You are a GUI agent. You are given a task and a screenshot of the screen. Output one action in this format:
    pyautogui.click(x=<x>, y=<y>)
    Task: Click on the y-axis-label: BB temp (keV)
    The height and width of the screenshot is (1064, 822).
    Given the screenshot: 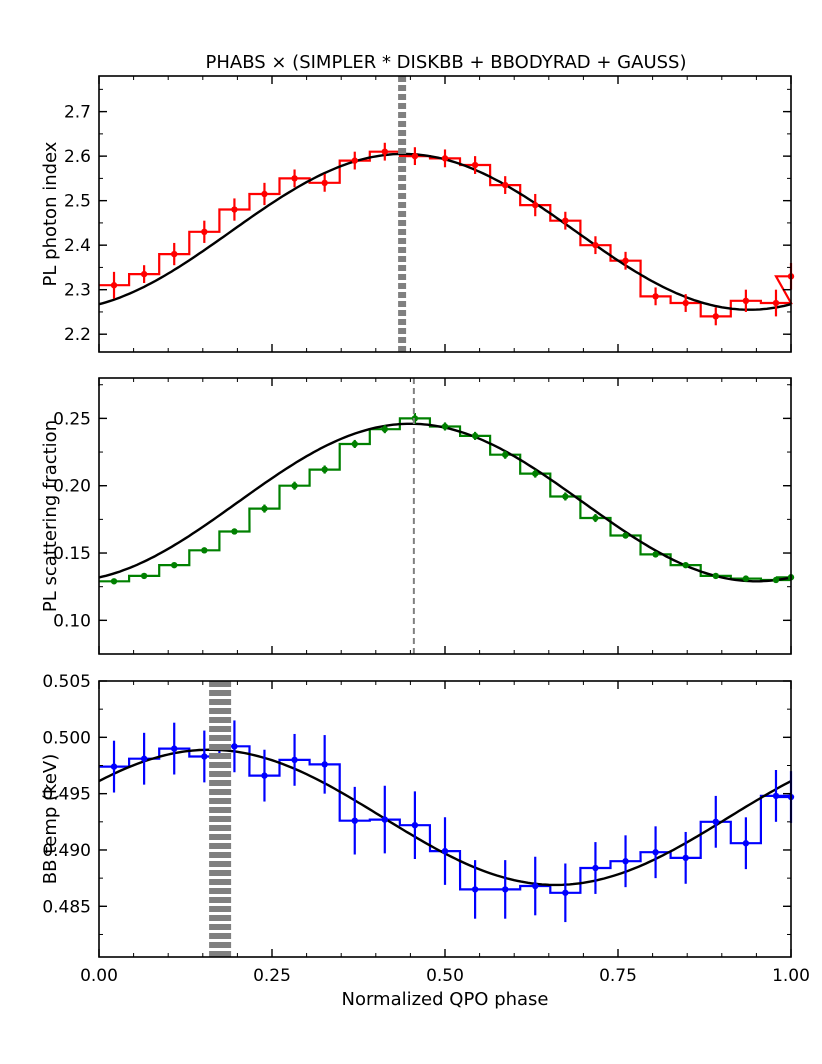 What is the action you would take?
    pyautogui.click(x=50, y=819)
    